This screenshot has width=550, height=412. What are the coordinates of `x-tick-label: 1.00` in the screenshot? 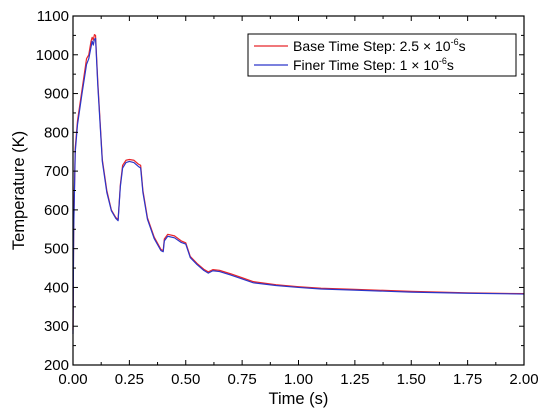 It's located at (298, 379).